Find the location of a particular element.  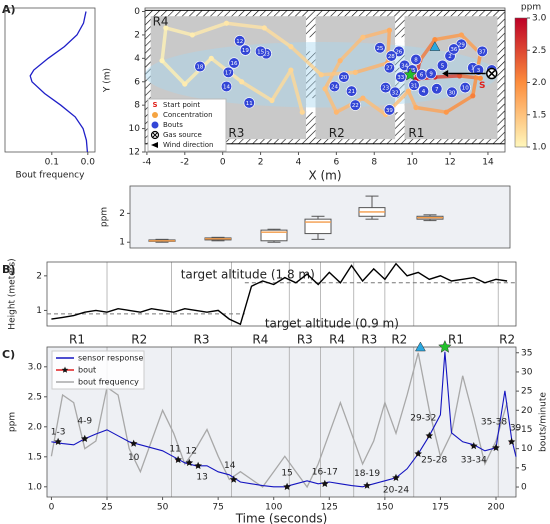

y-tick-label: 5 is located at coordinates (524, 468).